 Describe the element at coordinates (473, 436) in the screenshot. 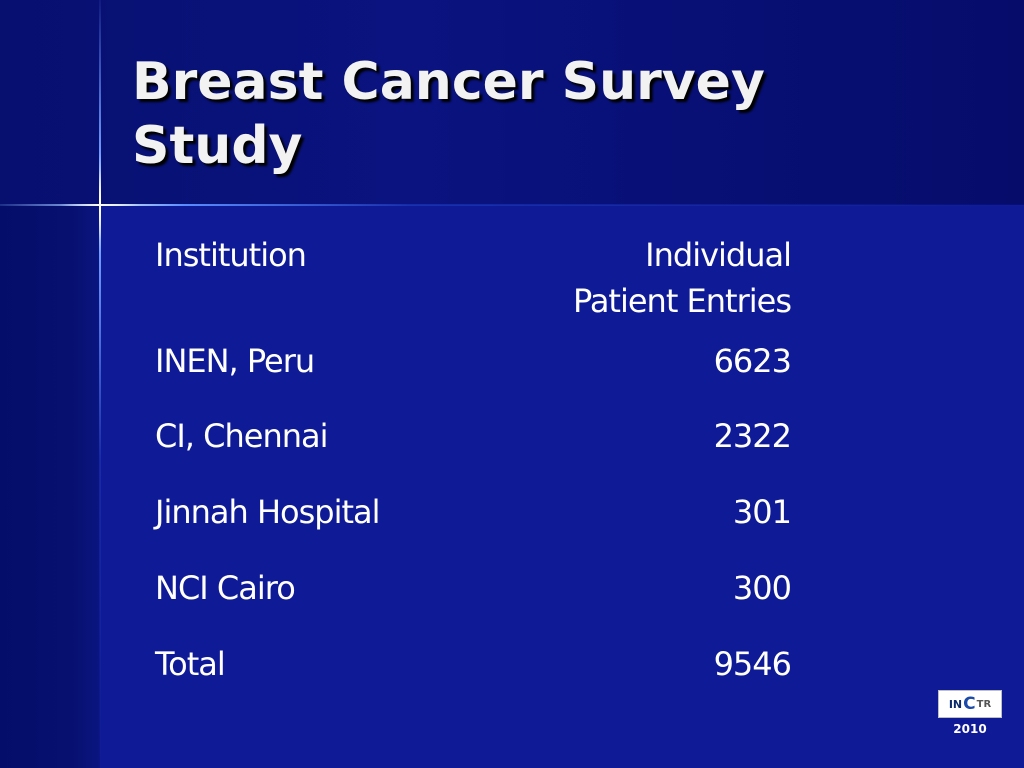

I see `table-row: CI, Chennai 2322` at that location.